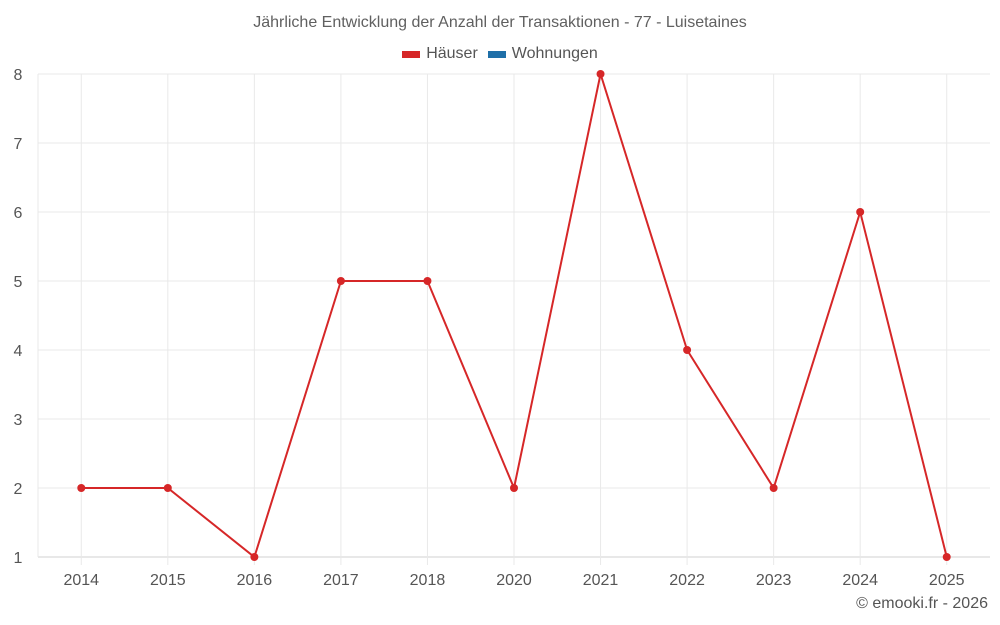 The width and height of the screenshot is (1000, 625). What do you see at coordinates (554, 53) in the screenshot?
I see `legend-label-apartments: Wohnungen` at bounding box center [554, 53].